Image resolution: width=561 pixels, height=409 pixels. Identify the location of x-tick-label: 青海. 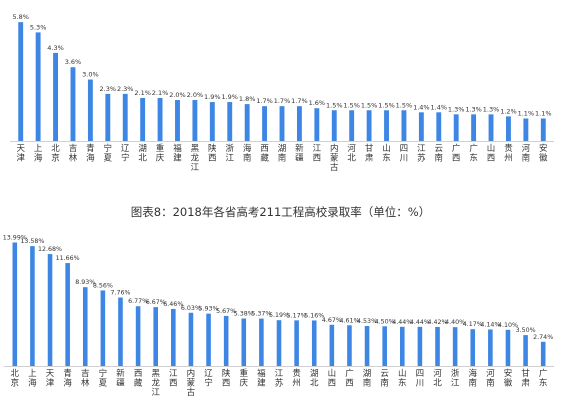
(90, 153).